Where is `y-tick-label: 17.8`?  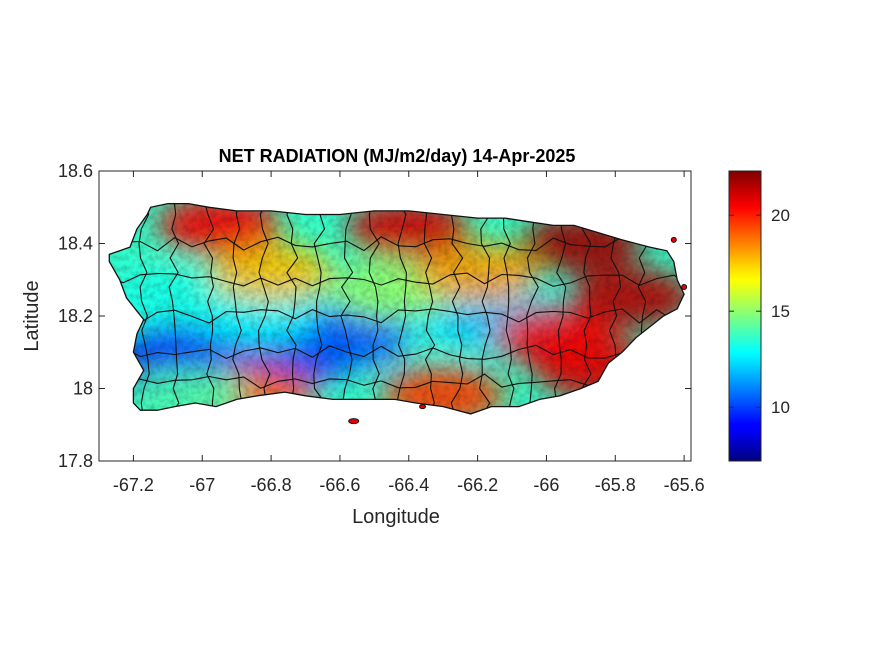
y-tick-label: 17.8 is located at coordinates (75, 461).